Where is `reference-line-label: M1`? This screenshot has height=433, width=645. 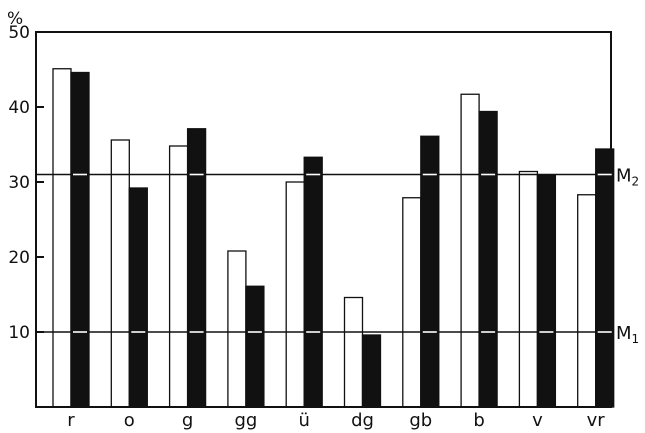 reference-line-label: M1 is located at coordinates (627, 334).